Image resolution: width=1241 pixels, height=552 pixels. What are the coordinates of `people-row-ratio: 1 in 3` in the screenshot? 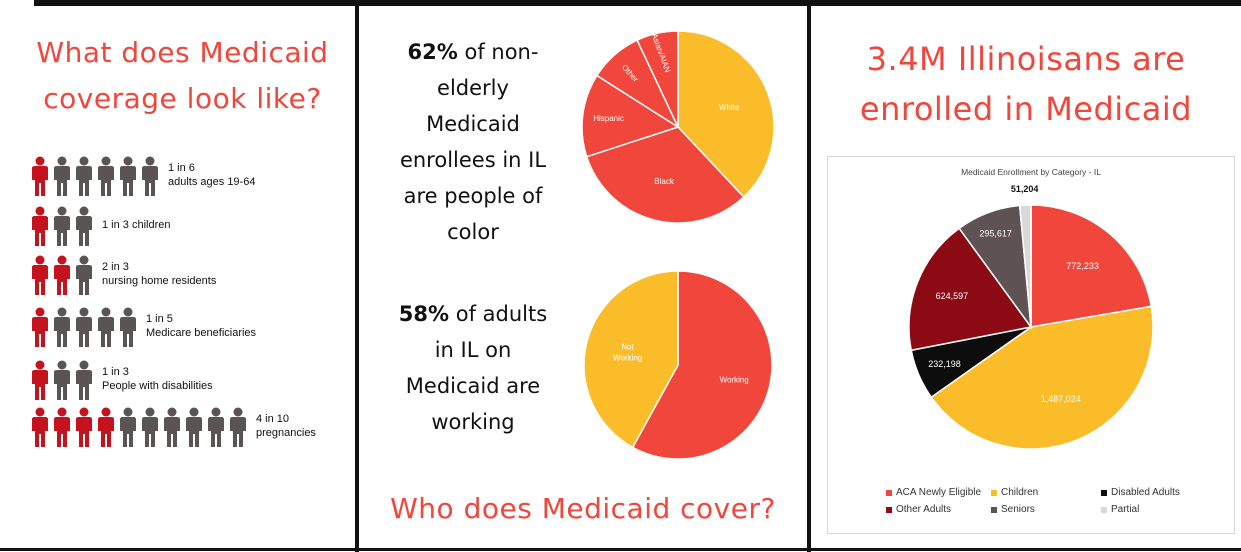 It's located at (115, 372).